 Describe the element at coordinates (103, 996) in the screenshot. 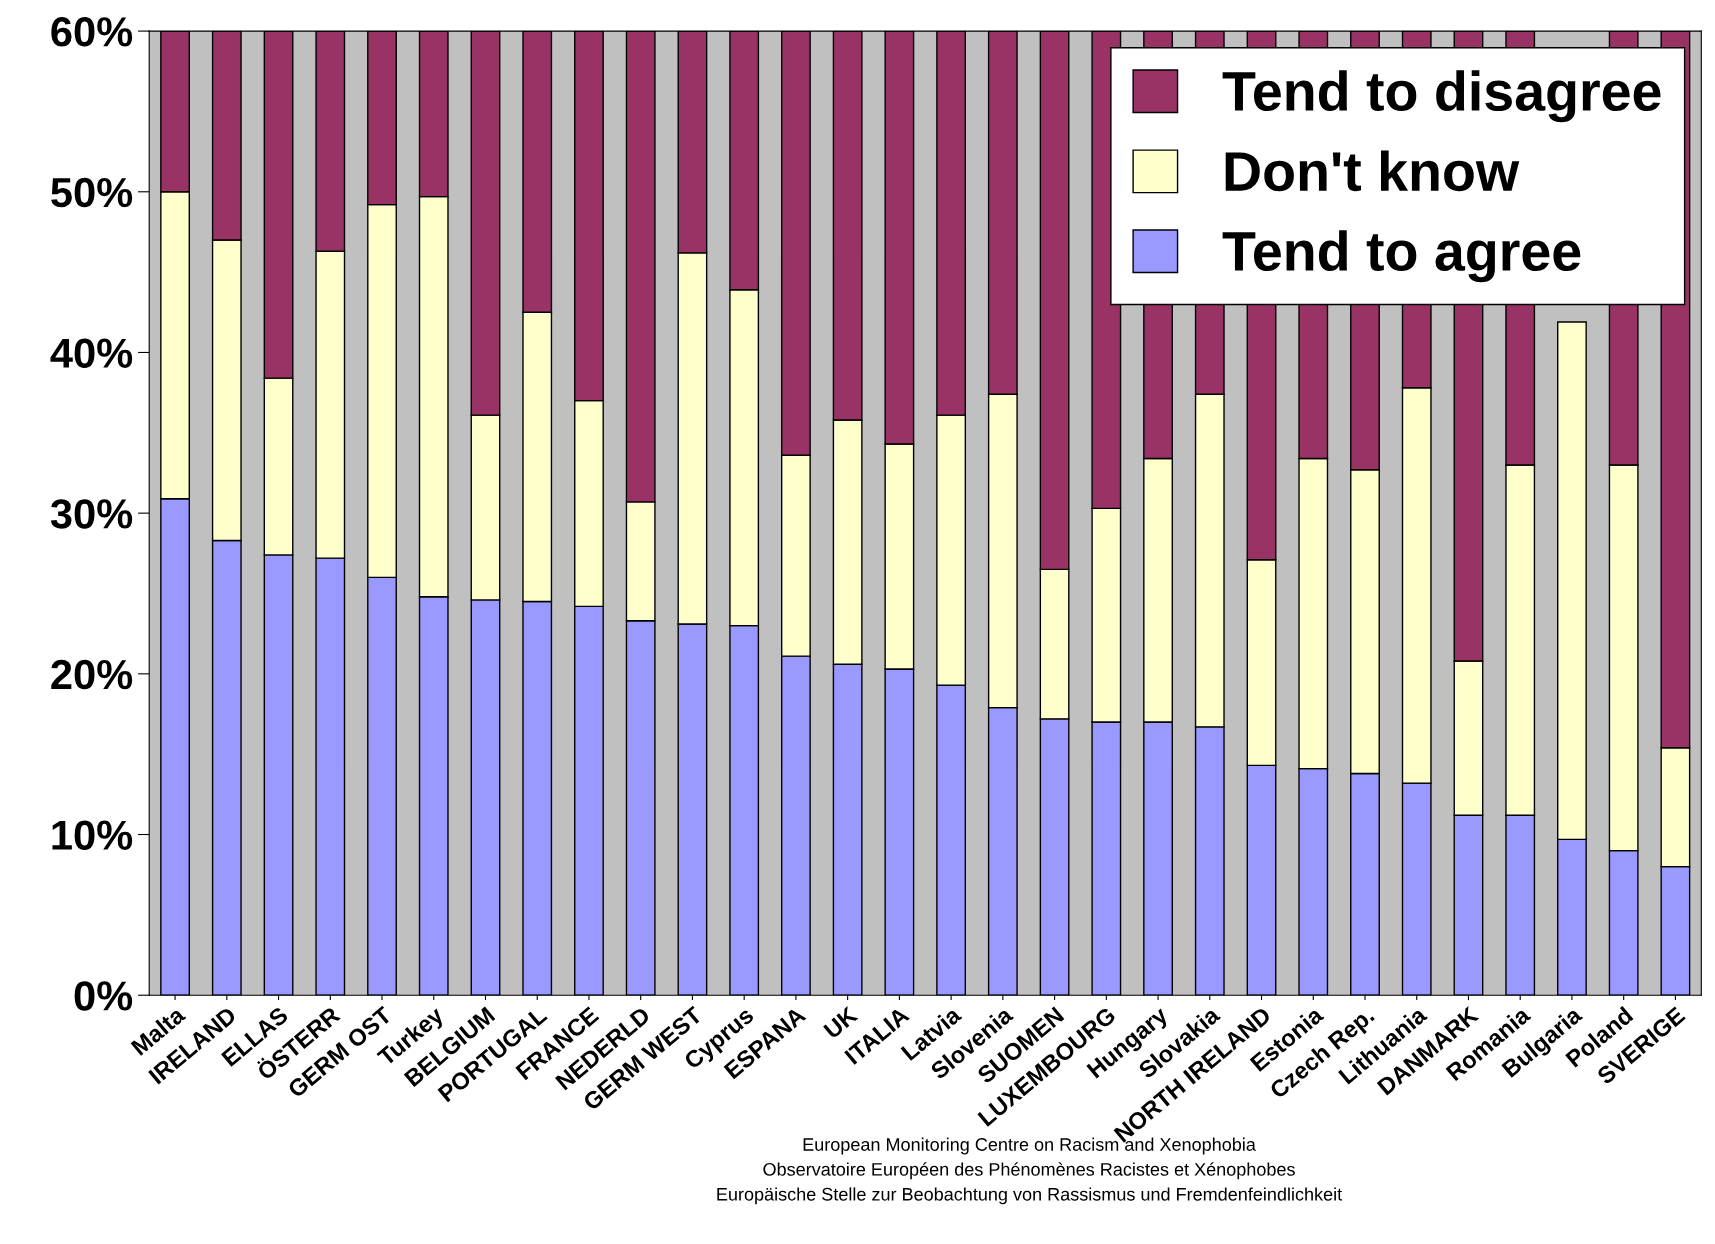

I see `y-tick-label: 0%` at that location.